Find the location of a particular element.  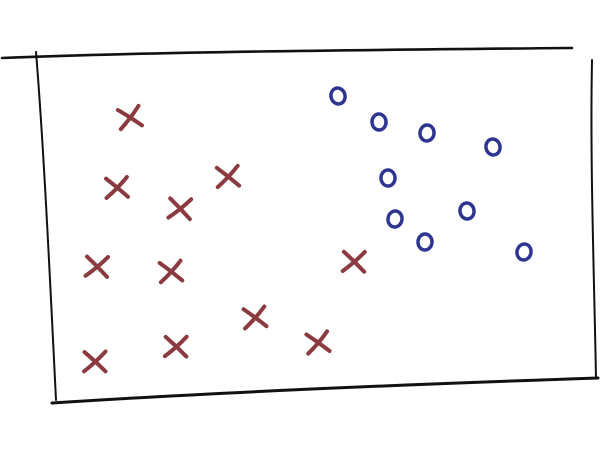

frame-top-edge is located at coordinates (287, 53).